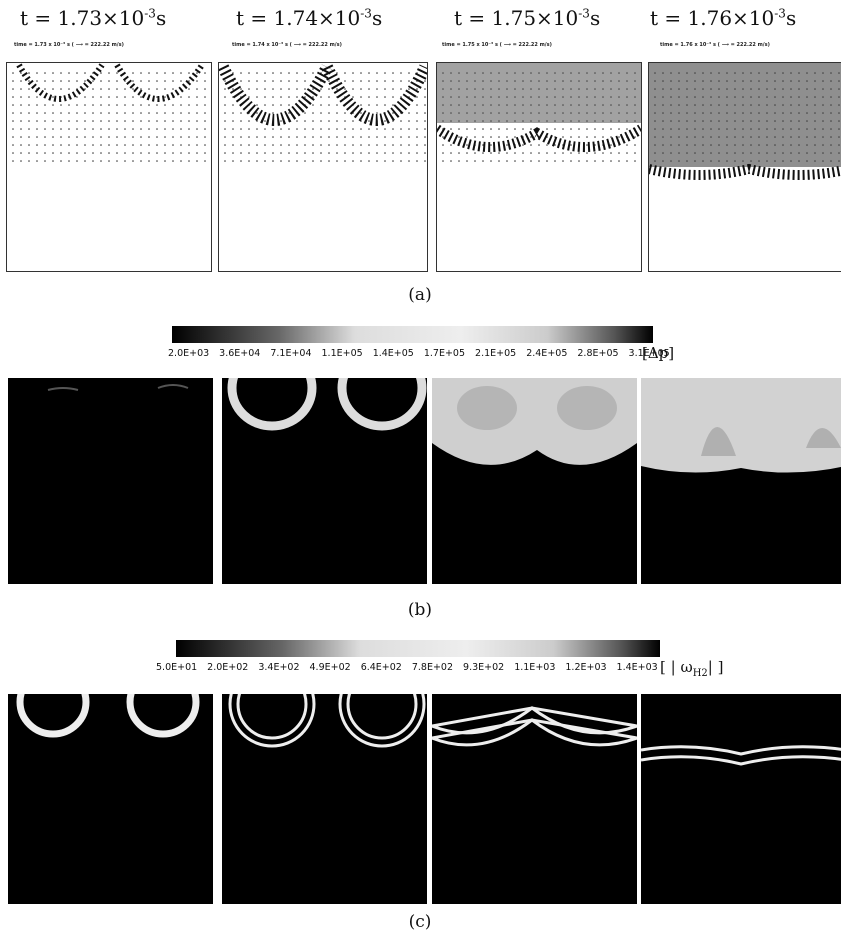  Describe the element at coordinates (534, 726) in the screenshot. I see `h2-rate-field-3-svg` at that location.